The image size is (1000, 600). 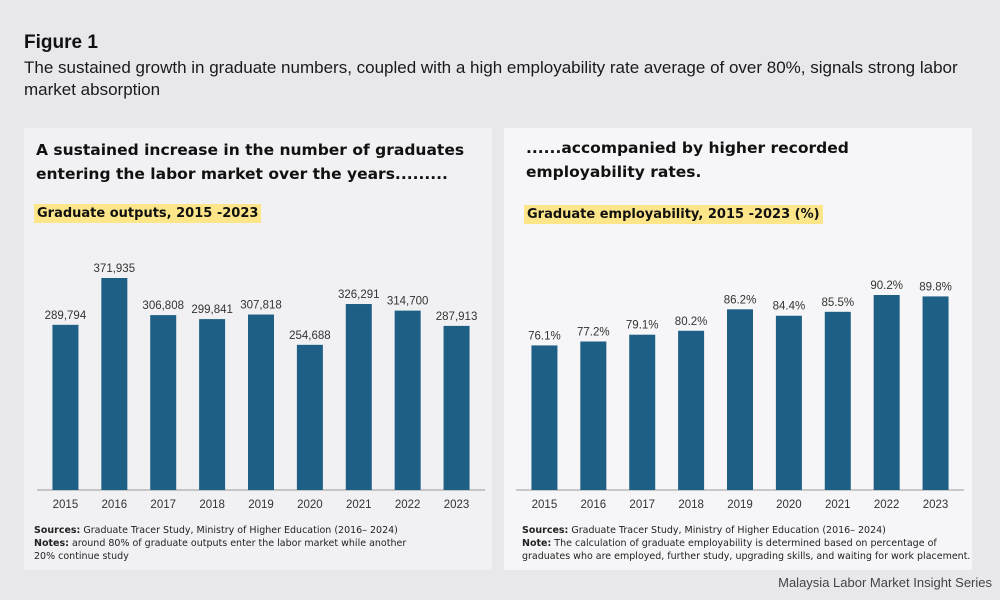 I want to click on data-label-2022: 90.2%, so click(x=886, y=286).